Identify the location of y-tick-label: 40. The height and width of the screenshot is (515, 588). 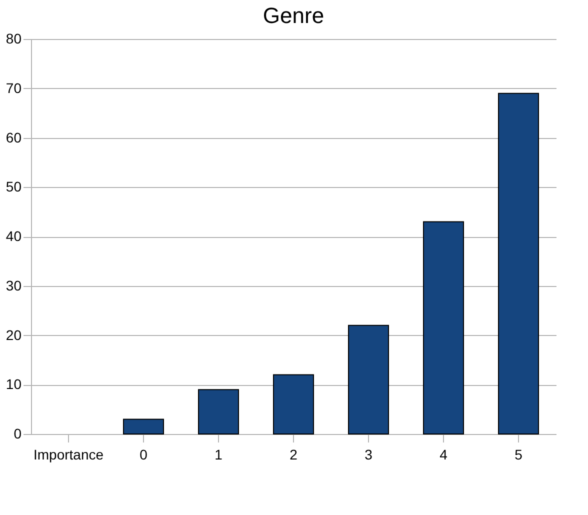
(14, 236).